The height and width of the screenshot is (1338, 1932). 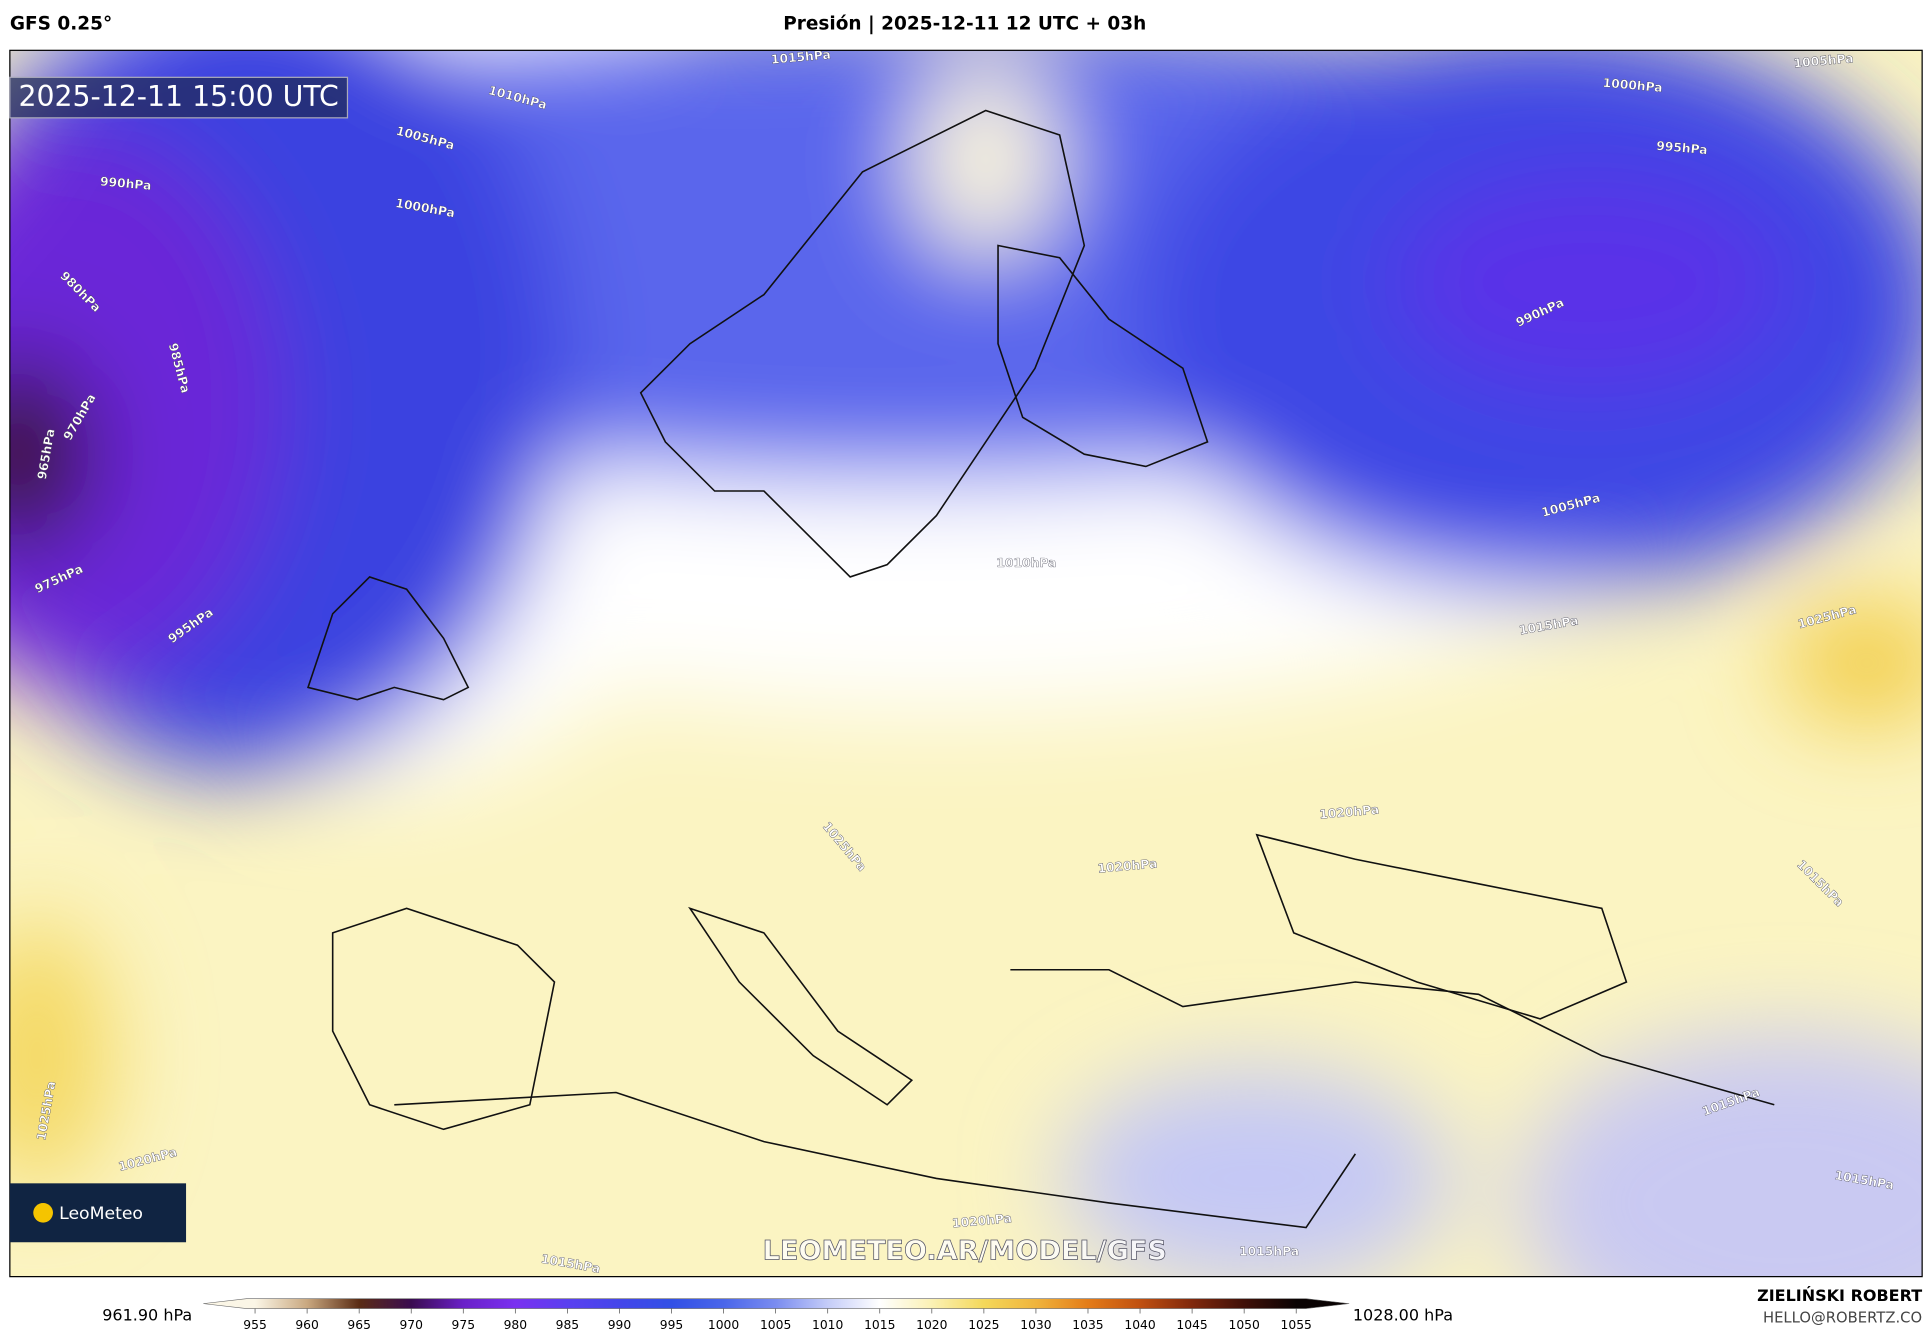 What do you see at coordinates (1682, 148) in the screenshot?
I see `isobar-label: 995hPa` at bounding box center [1682, 148].